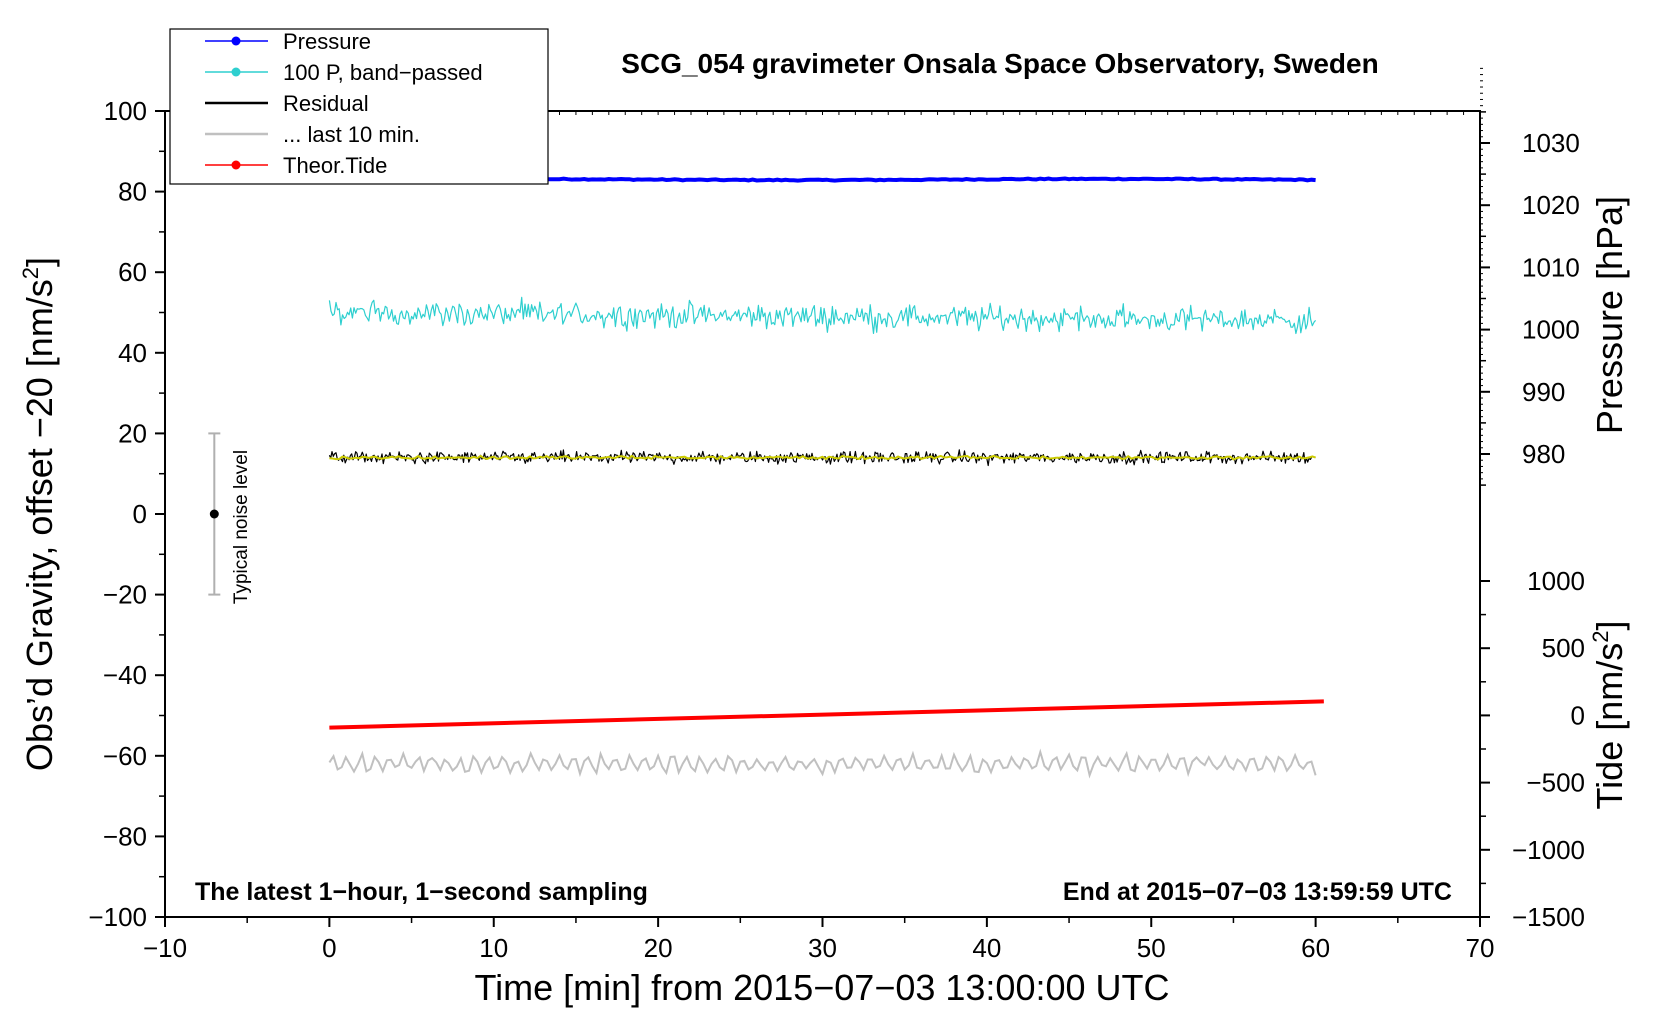 This screenshot has height=1020, width=1660. Describe the element at coordinates (241, 527) in the screenshot. I see `noise-level-label: Typical noise level` at that location.